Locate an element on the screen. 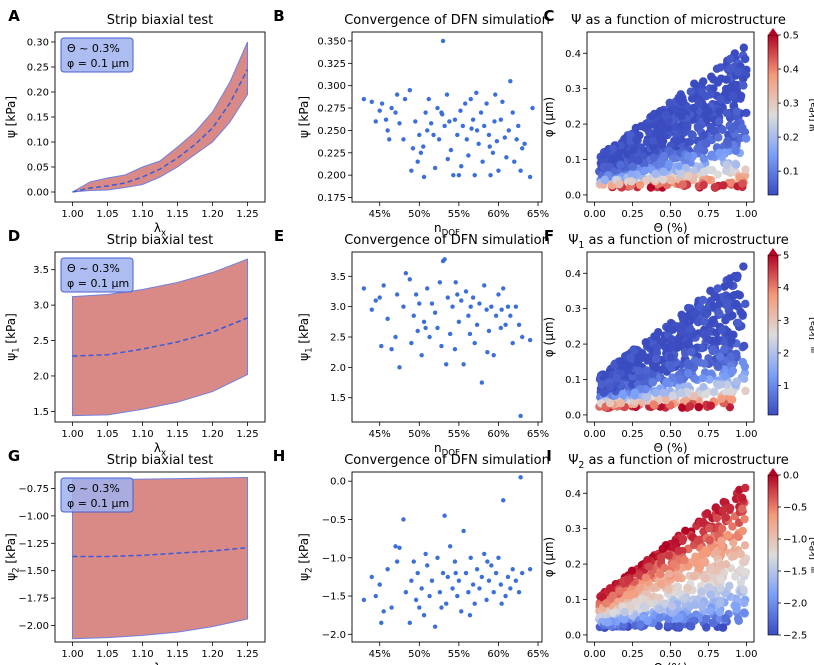  y-tick-label: 0.4 is located at coordinates (573, 274).